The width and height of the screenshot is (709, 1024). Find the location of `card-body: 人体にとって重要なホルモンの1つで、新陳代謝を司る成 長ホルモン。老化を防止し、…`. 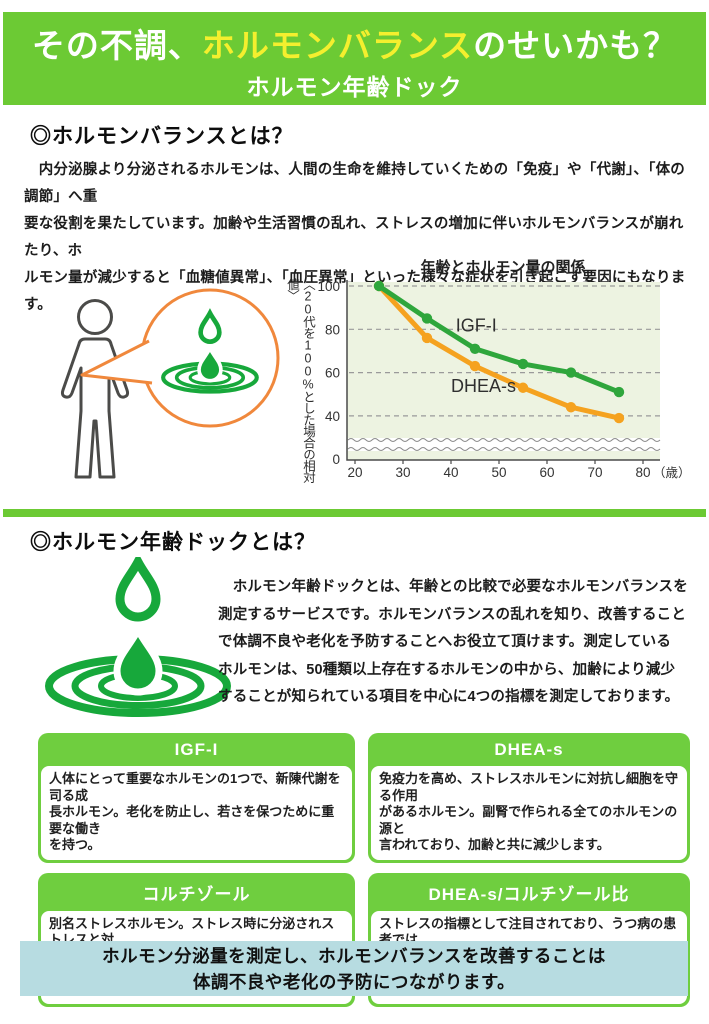

card-body: 人体にとって重要なホルモンの1つで、新陳代謝を司る成 長ホルモン。老化を防止し、… is located at coordinates (196, 813).